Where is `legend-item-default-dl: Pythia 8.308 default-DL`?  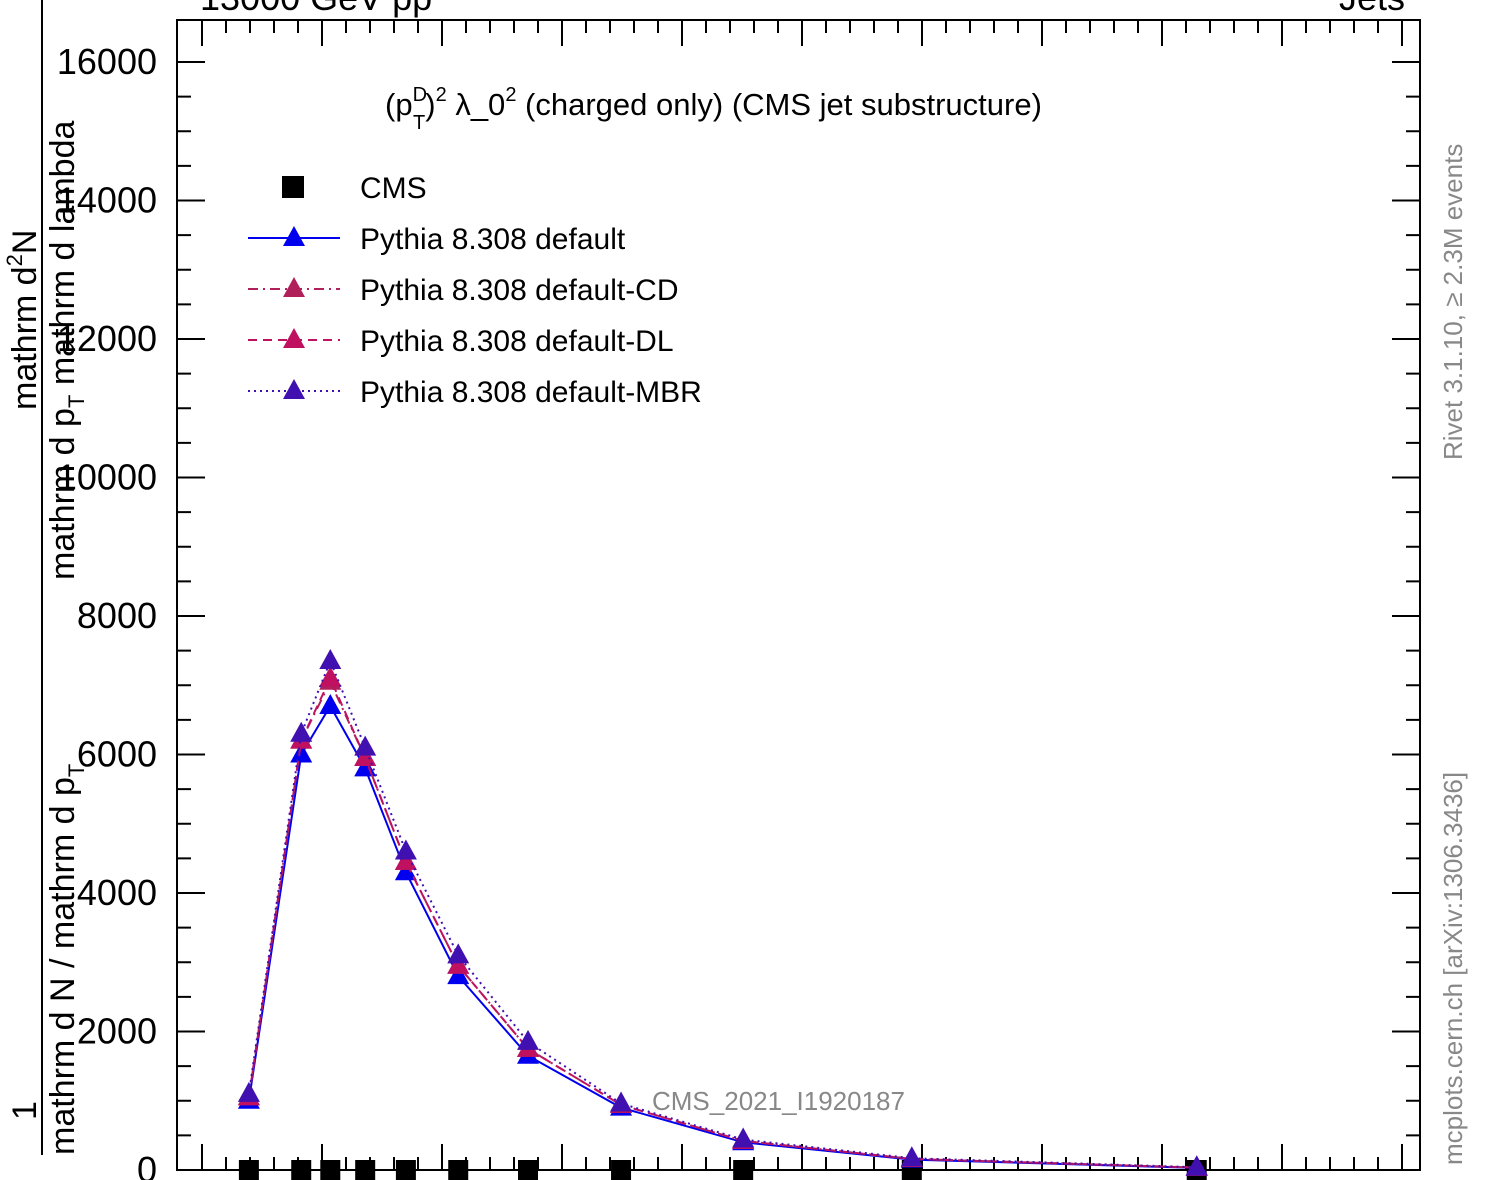 legend-item-default-dl: Pythia 8.308 default-DL is located at coordinates (461, 341).